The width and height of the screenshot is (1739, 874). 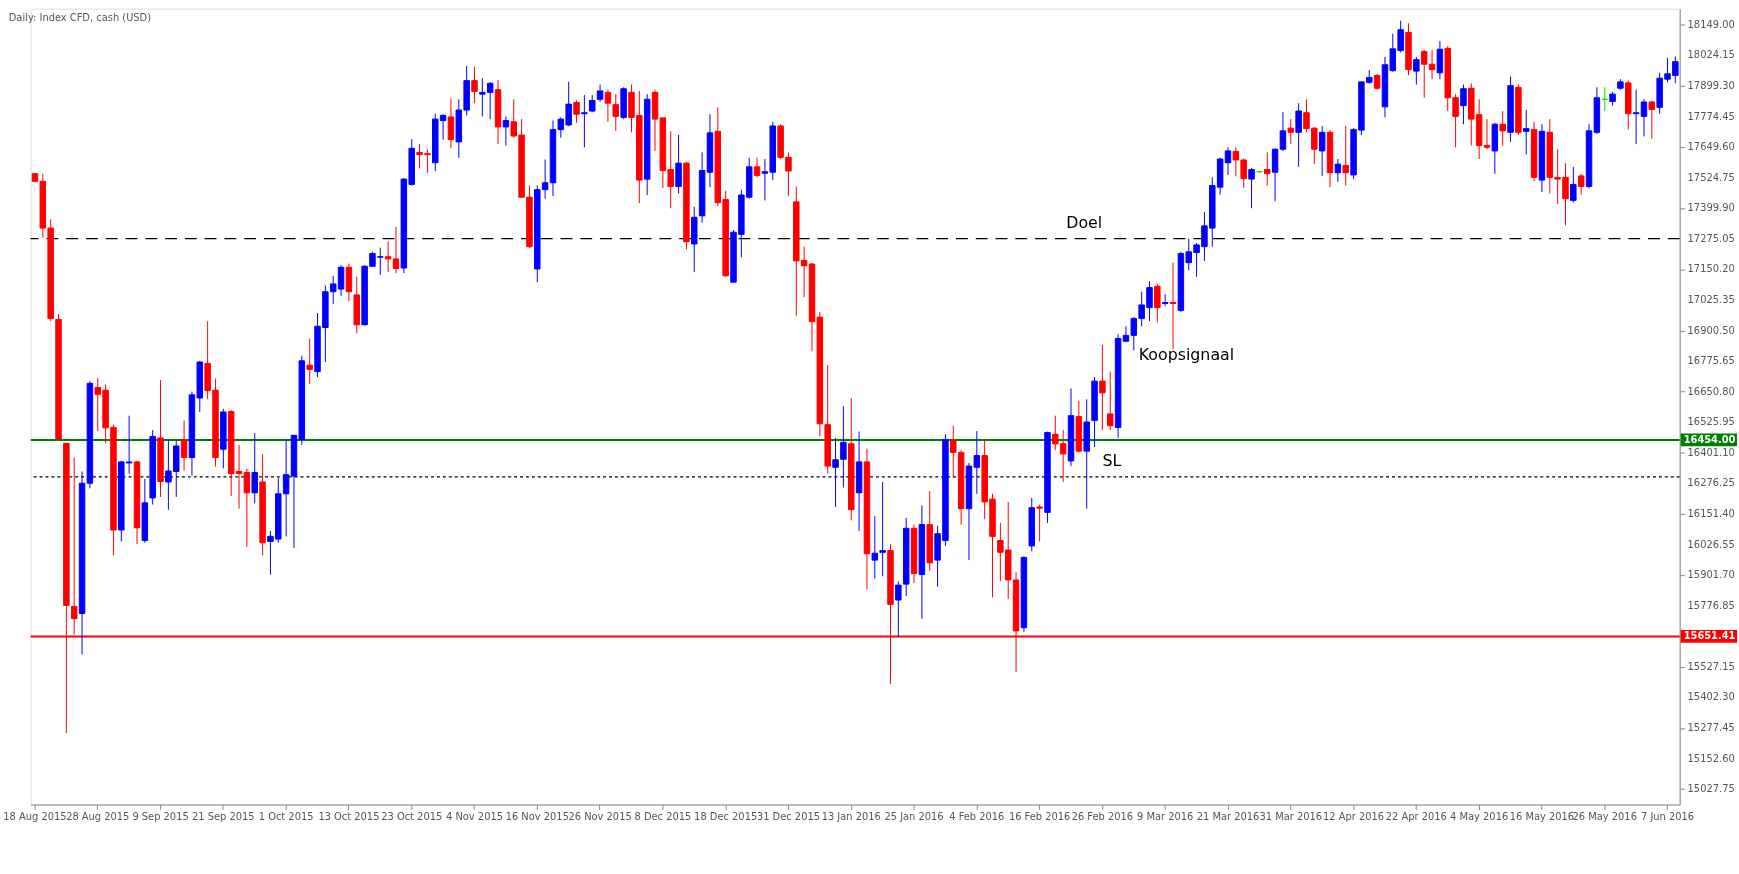 I want to click on y-tick-label: 15152.60, so click(x=1711, y=758).